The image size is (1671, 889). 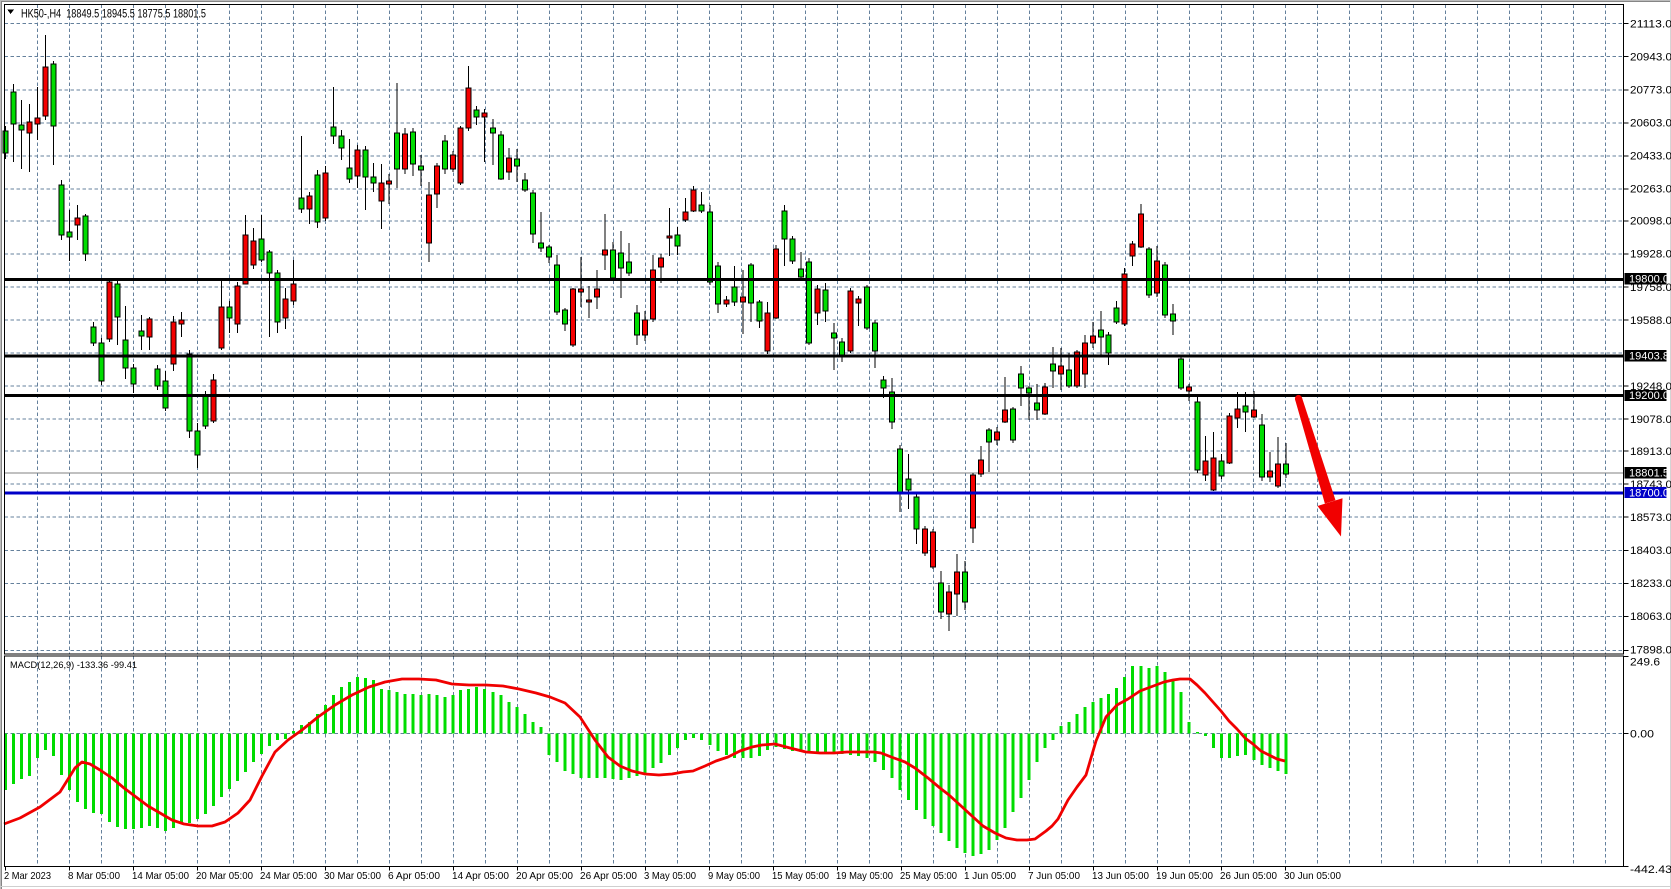 I want to click on svg-text: 20603.0, so click(x=1650, y=124).